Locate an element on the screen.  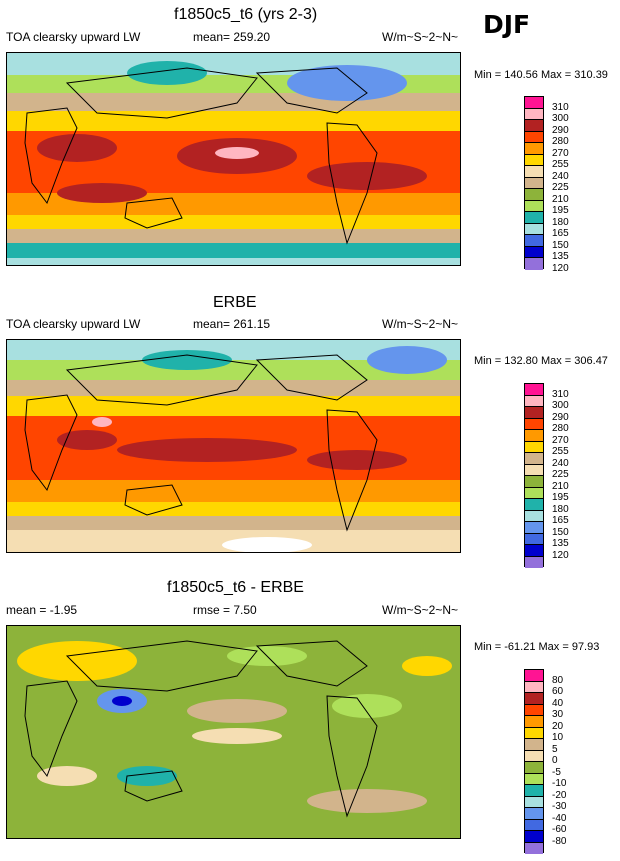
colorbar-tick-label: 80 is located at coordinates (558, 680).